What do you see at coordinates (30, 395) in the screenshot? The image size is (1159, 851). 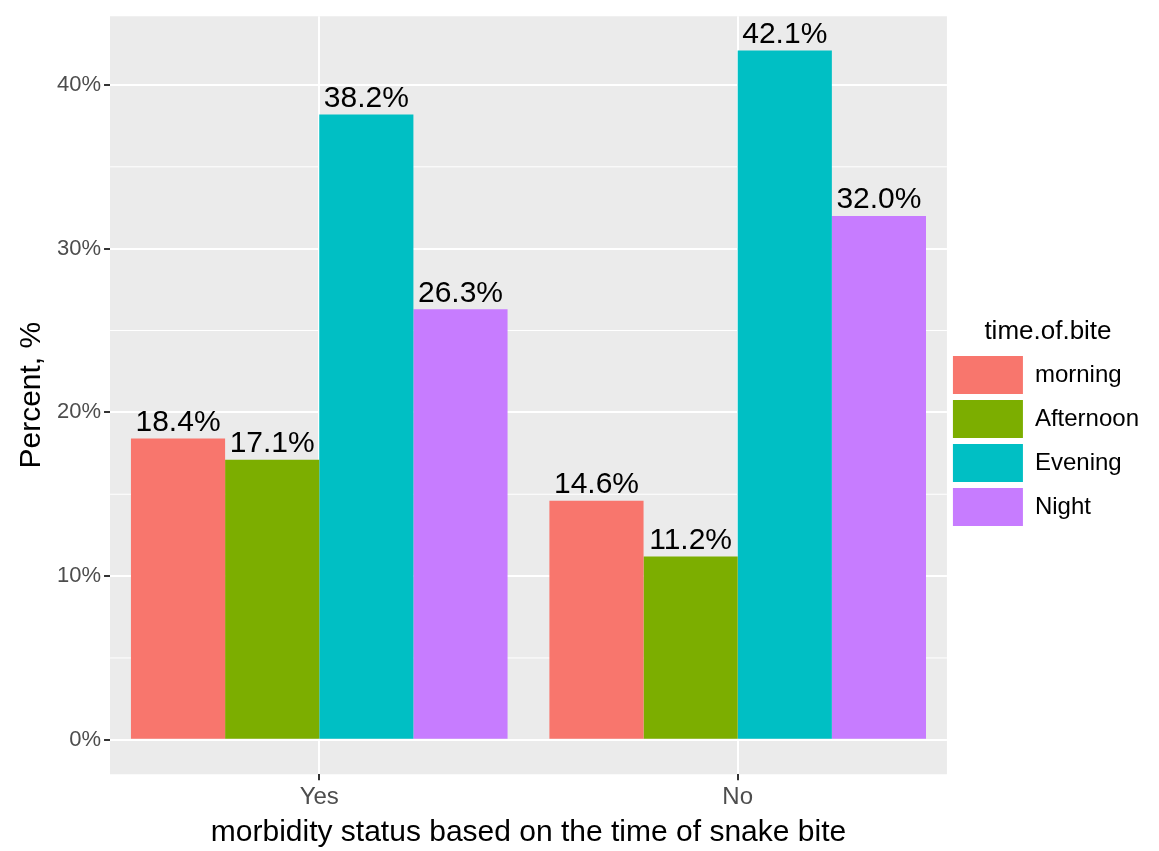 I see `y-axis-title: Percent, %` at bounding box center [30, 395].